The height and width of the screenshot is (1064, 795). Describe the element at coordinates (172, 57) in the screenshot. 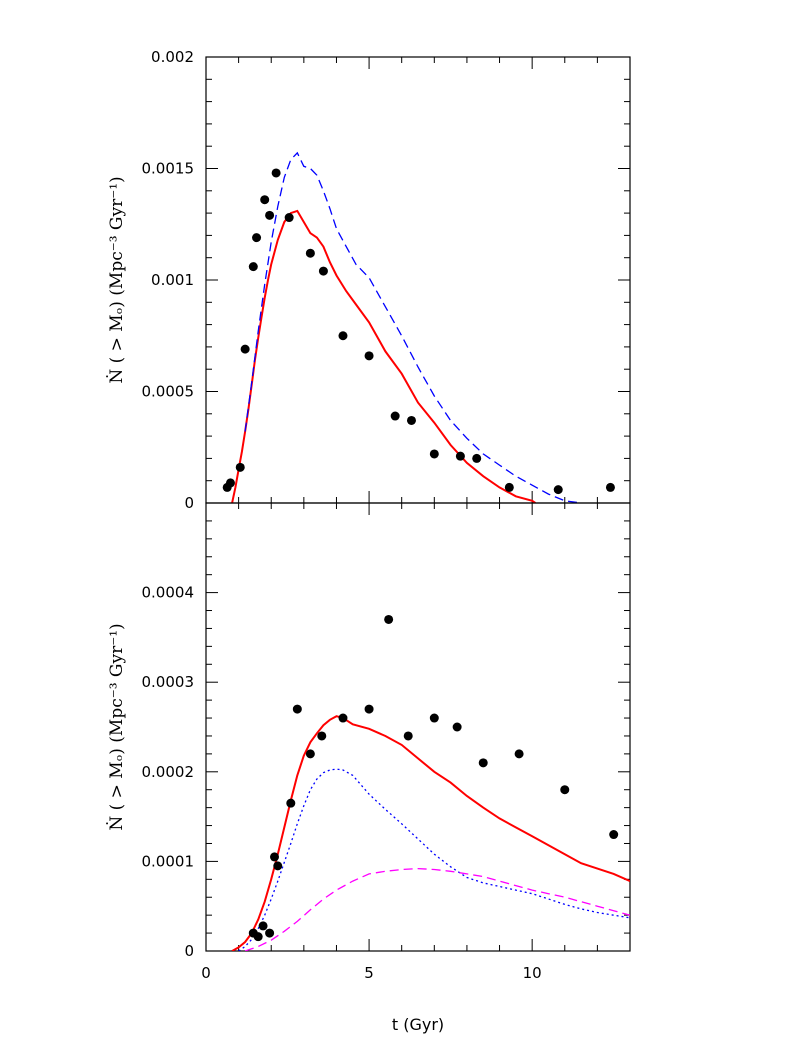

I see `y-tick-label: 0.002` at that location.